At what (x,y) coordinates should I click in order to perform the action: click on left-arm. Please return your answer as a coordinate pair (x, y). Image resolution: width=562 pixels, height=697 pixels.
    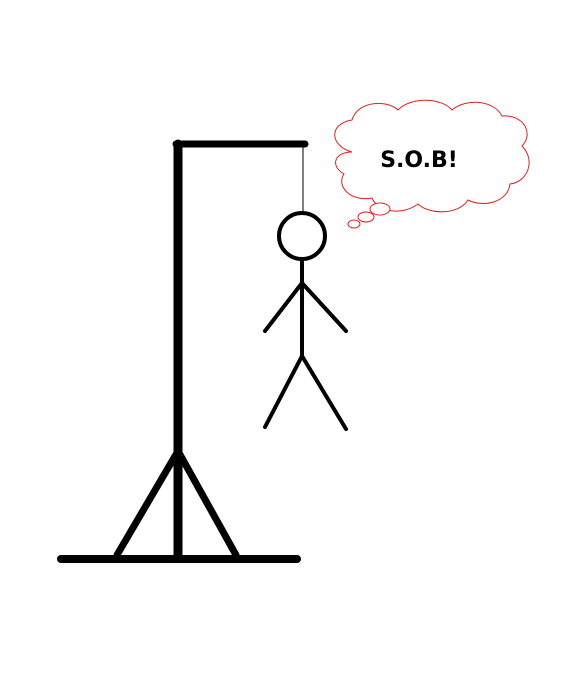
    Looking at the image, I should click on (283, 307).